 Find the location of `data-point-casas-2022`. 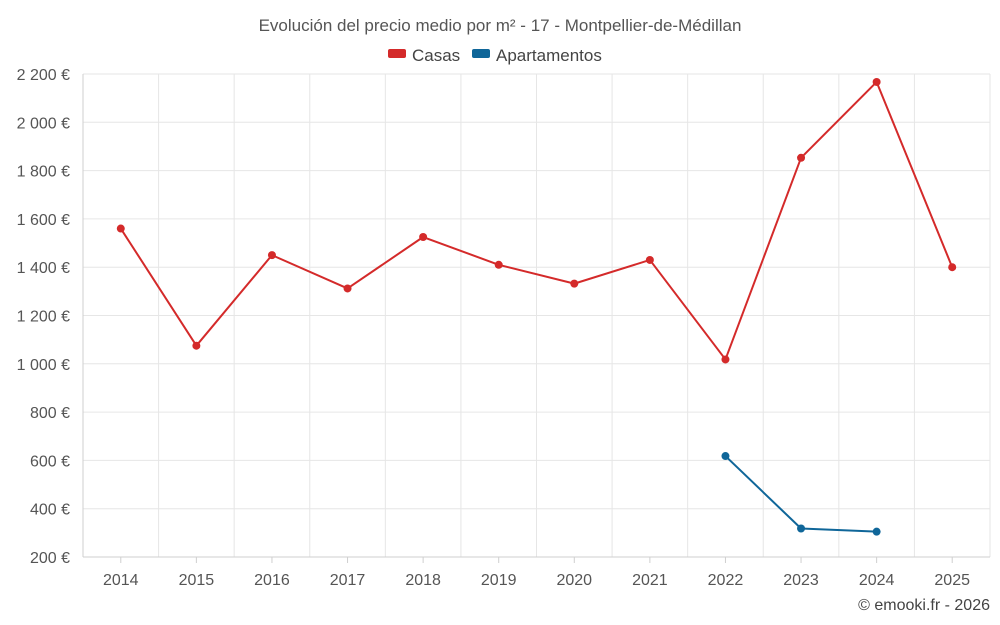

data-point-casas-2022 is located at coordinates (725, 359).